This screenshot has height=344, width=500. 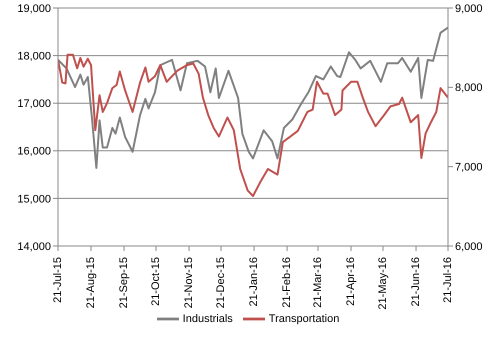 What do you see at coordinates (383, 283) in the screenshot?
I see `x-tick-label: 21-May-16` at bounding box center [383, 283].